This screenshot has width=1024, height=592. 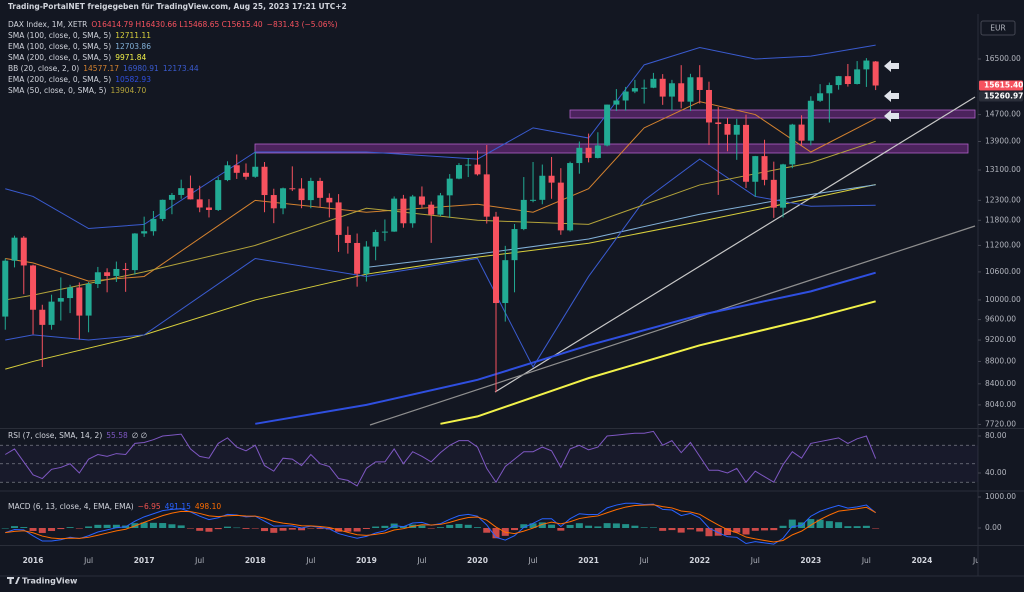 What do you see at coordinates (1003, 199) in the screenshot?
I see `y-tick-label: 12300.00` at bounding box center [1003, 199].